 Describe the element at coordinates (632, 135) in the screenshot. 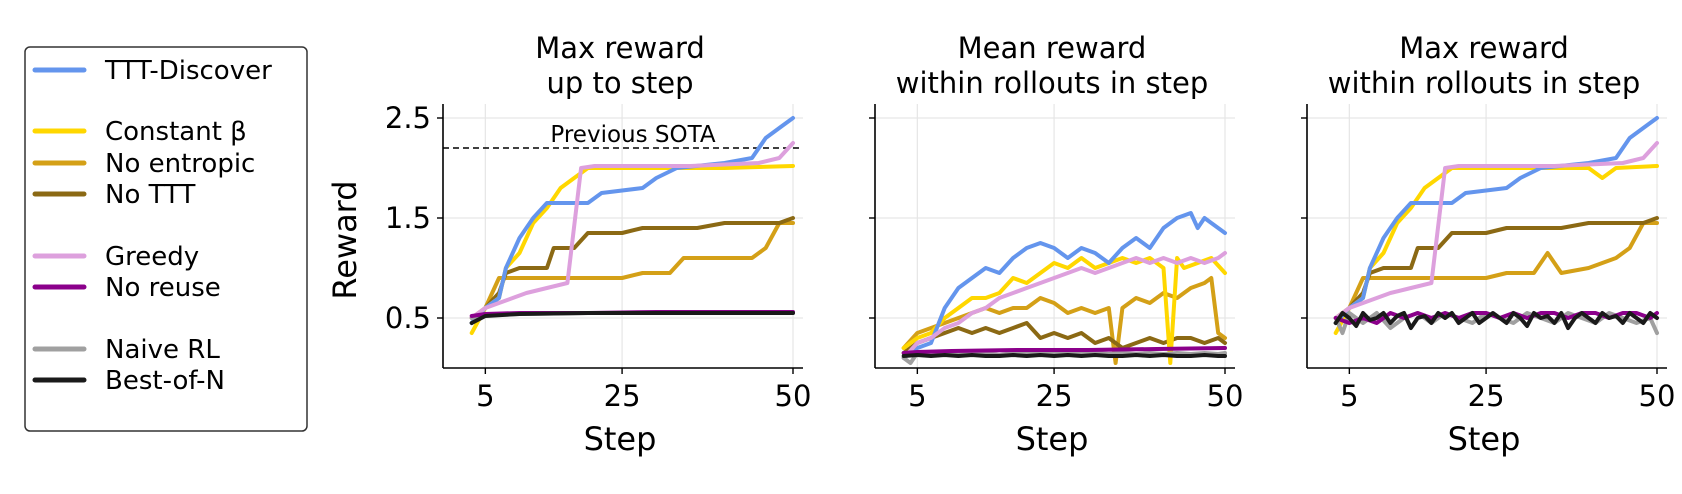

I see `previous-sota-label: Previous SOTA` at that location.